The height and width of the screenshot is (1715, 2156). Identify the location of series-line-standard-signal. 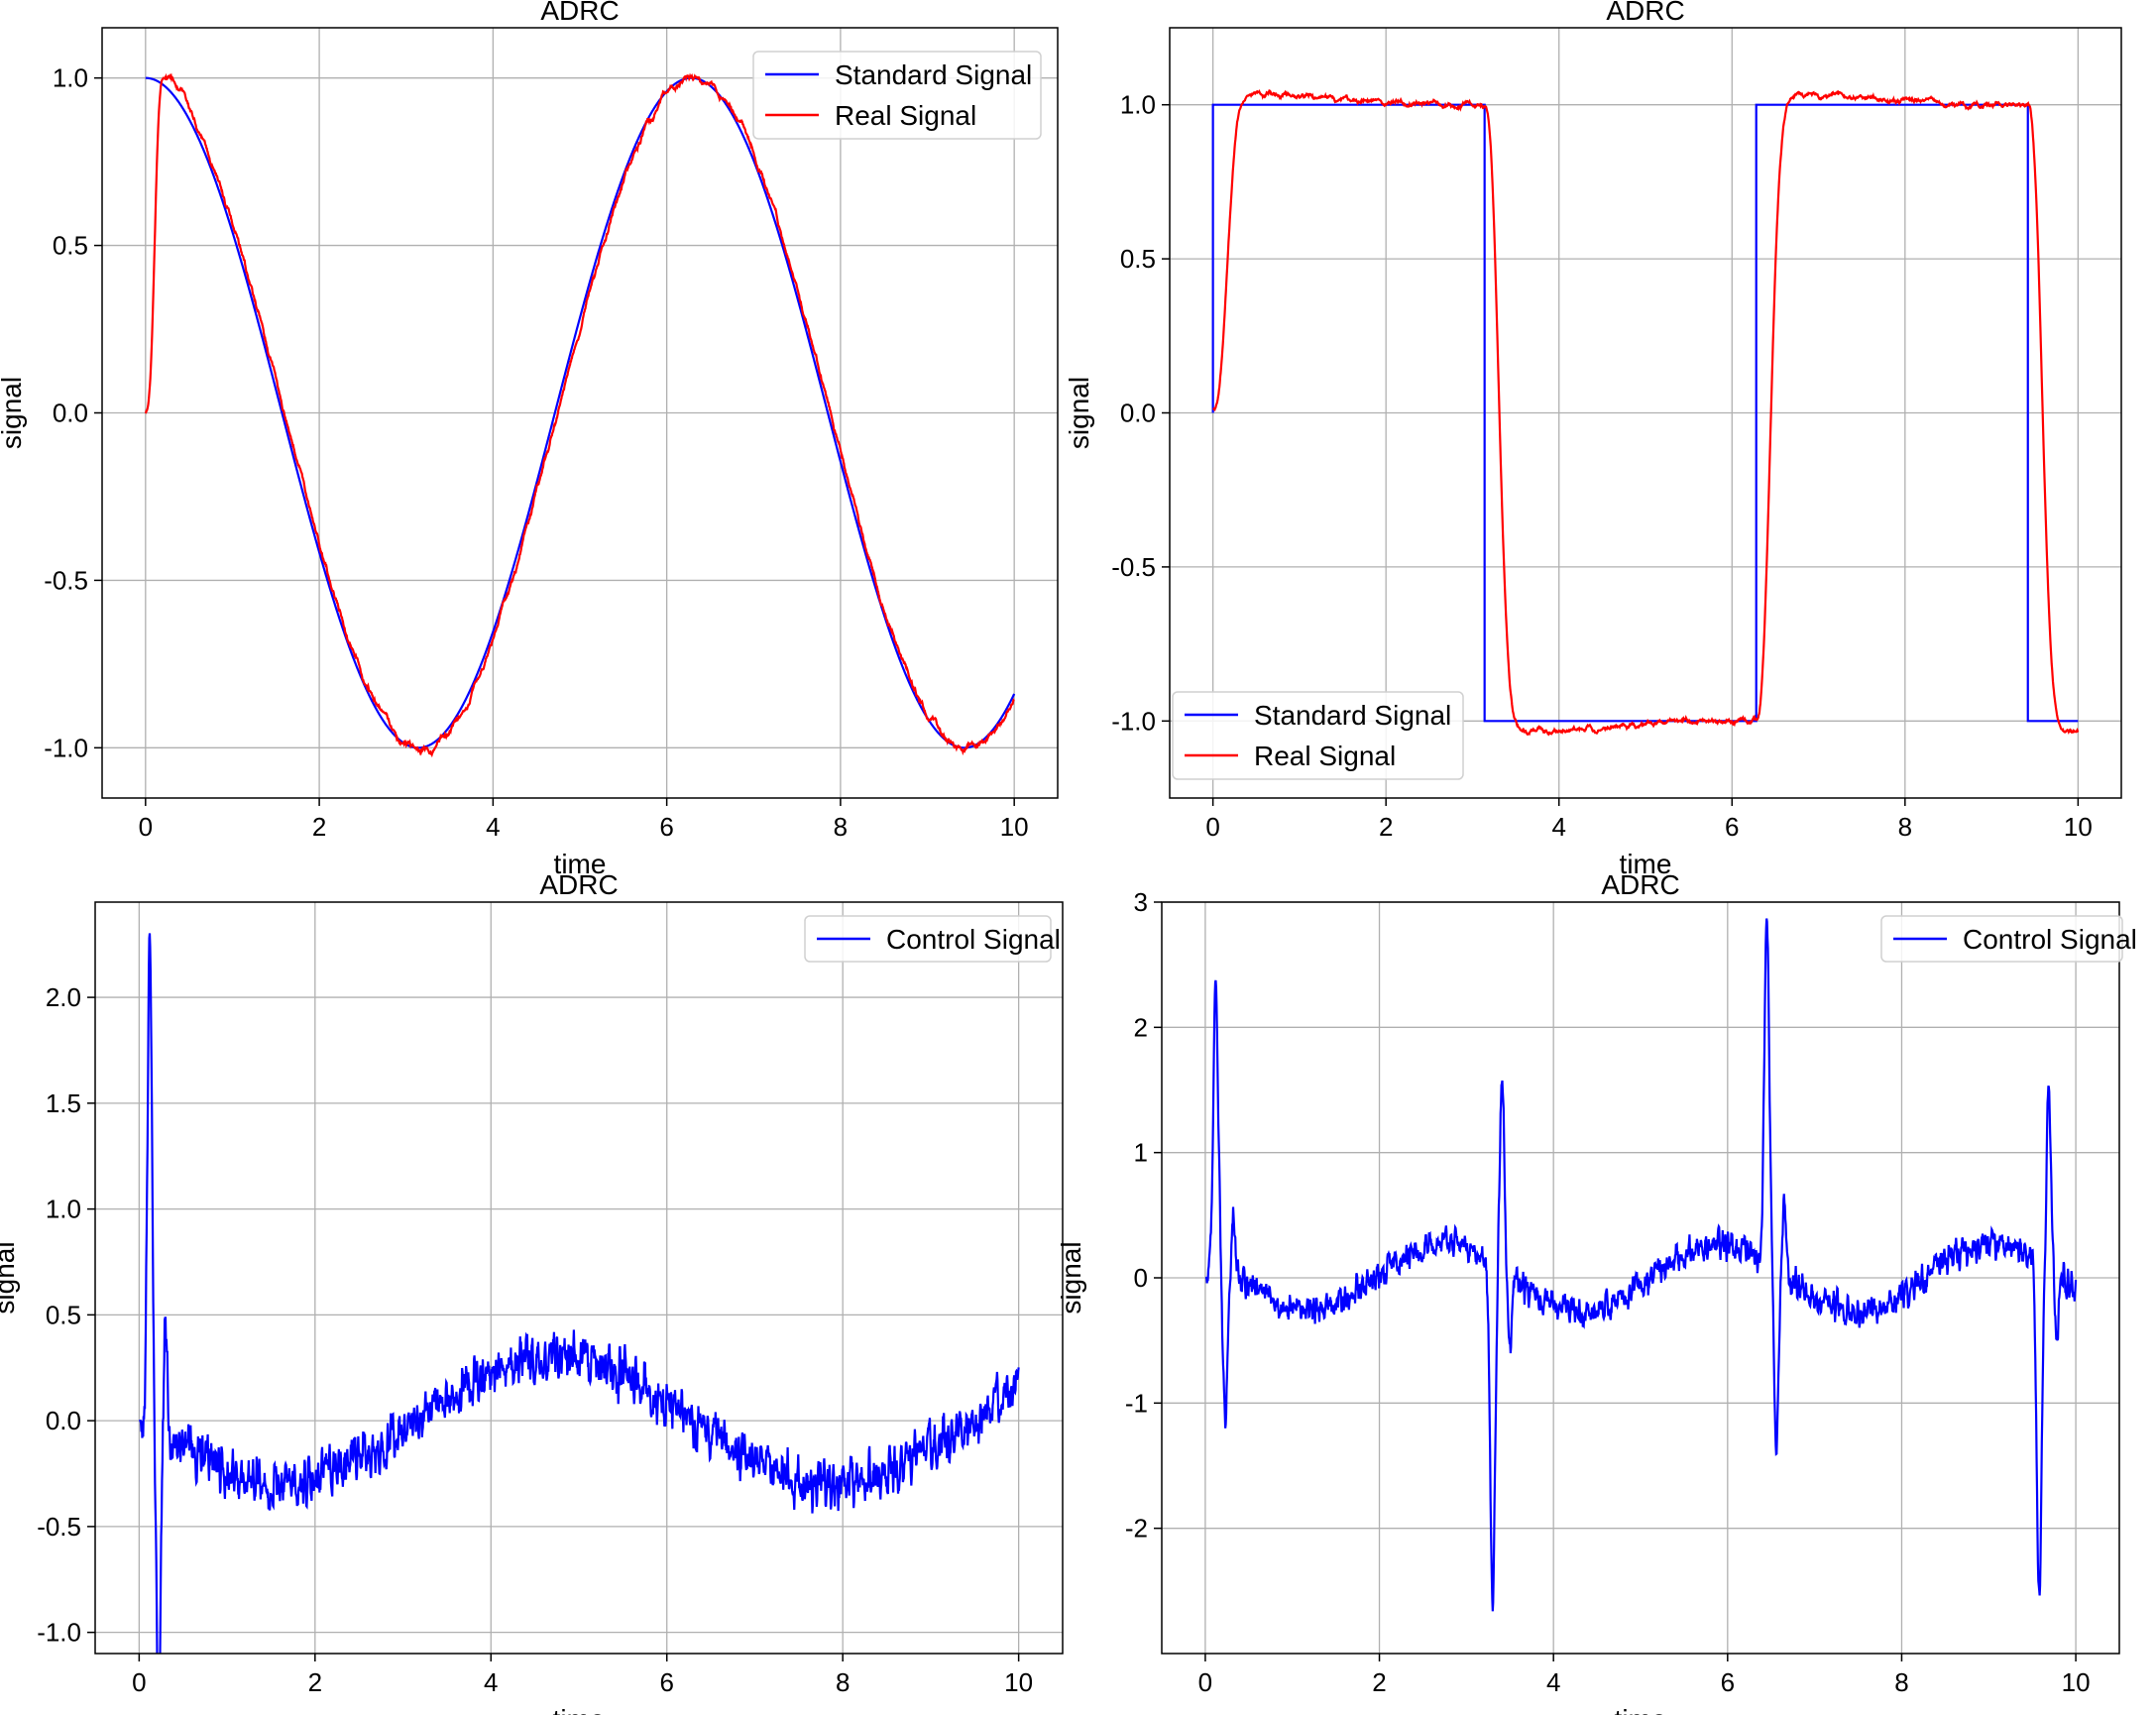
(1645, 413).